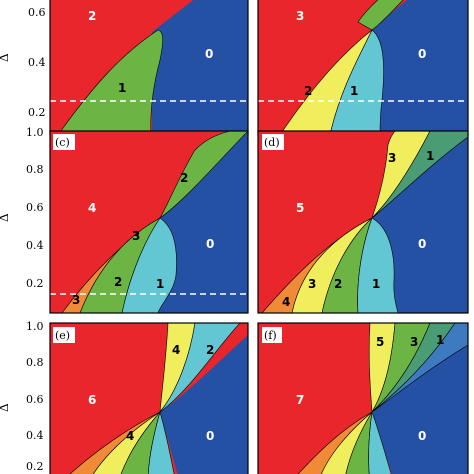  Describe the element at coordinates (35, 435) in the screenshot. I see `panel-e-ytick-0.4: 0.4` at that location.